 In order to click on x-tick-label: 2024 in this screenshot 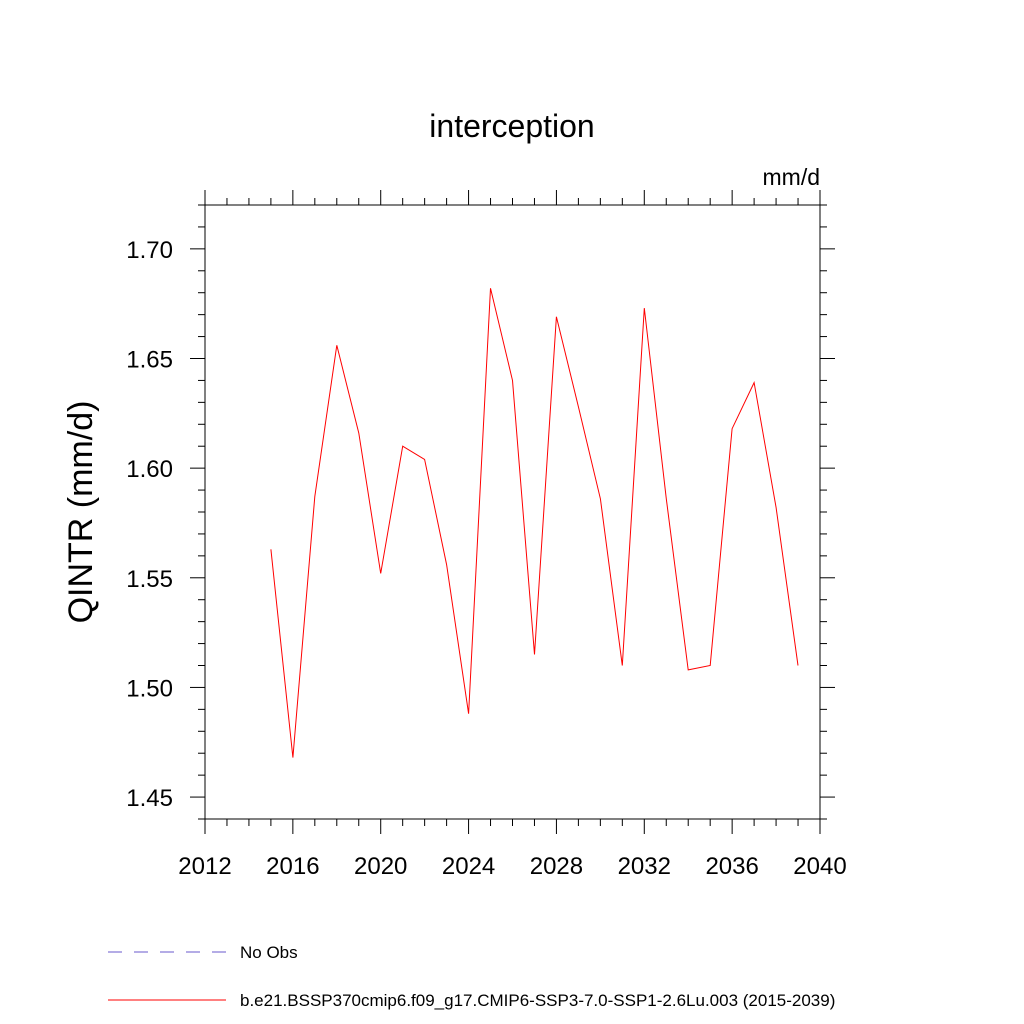, I will do `click(468, 866)`.